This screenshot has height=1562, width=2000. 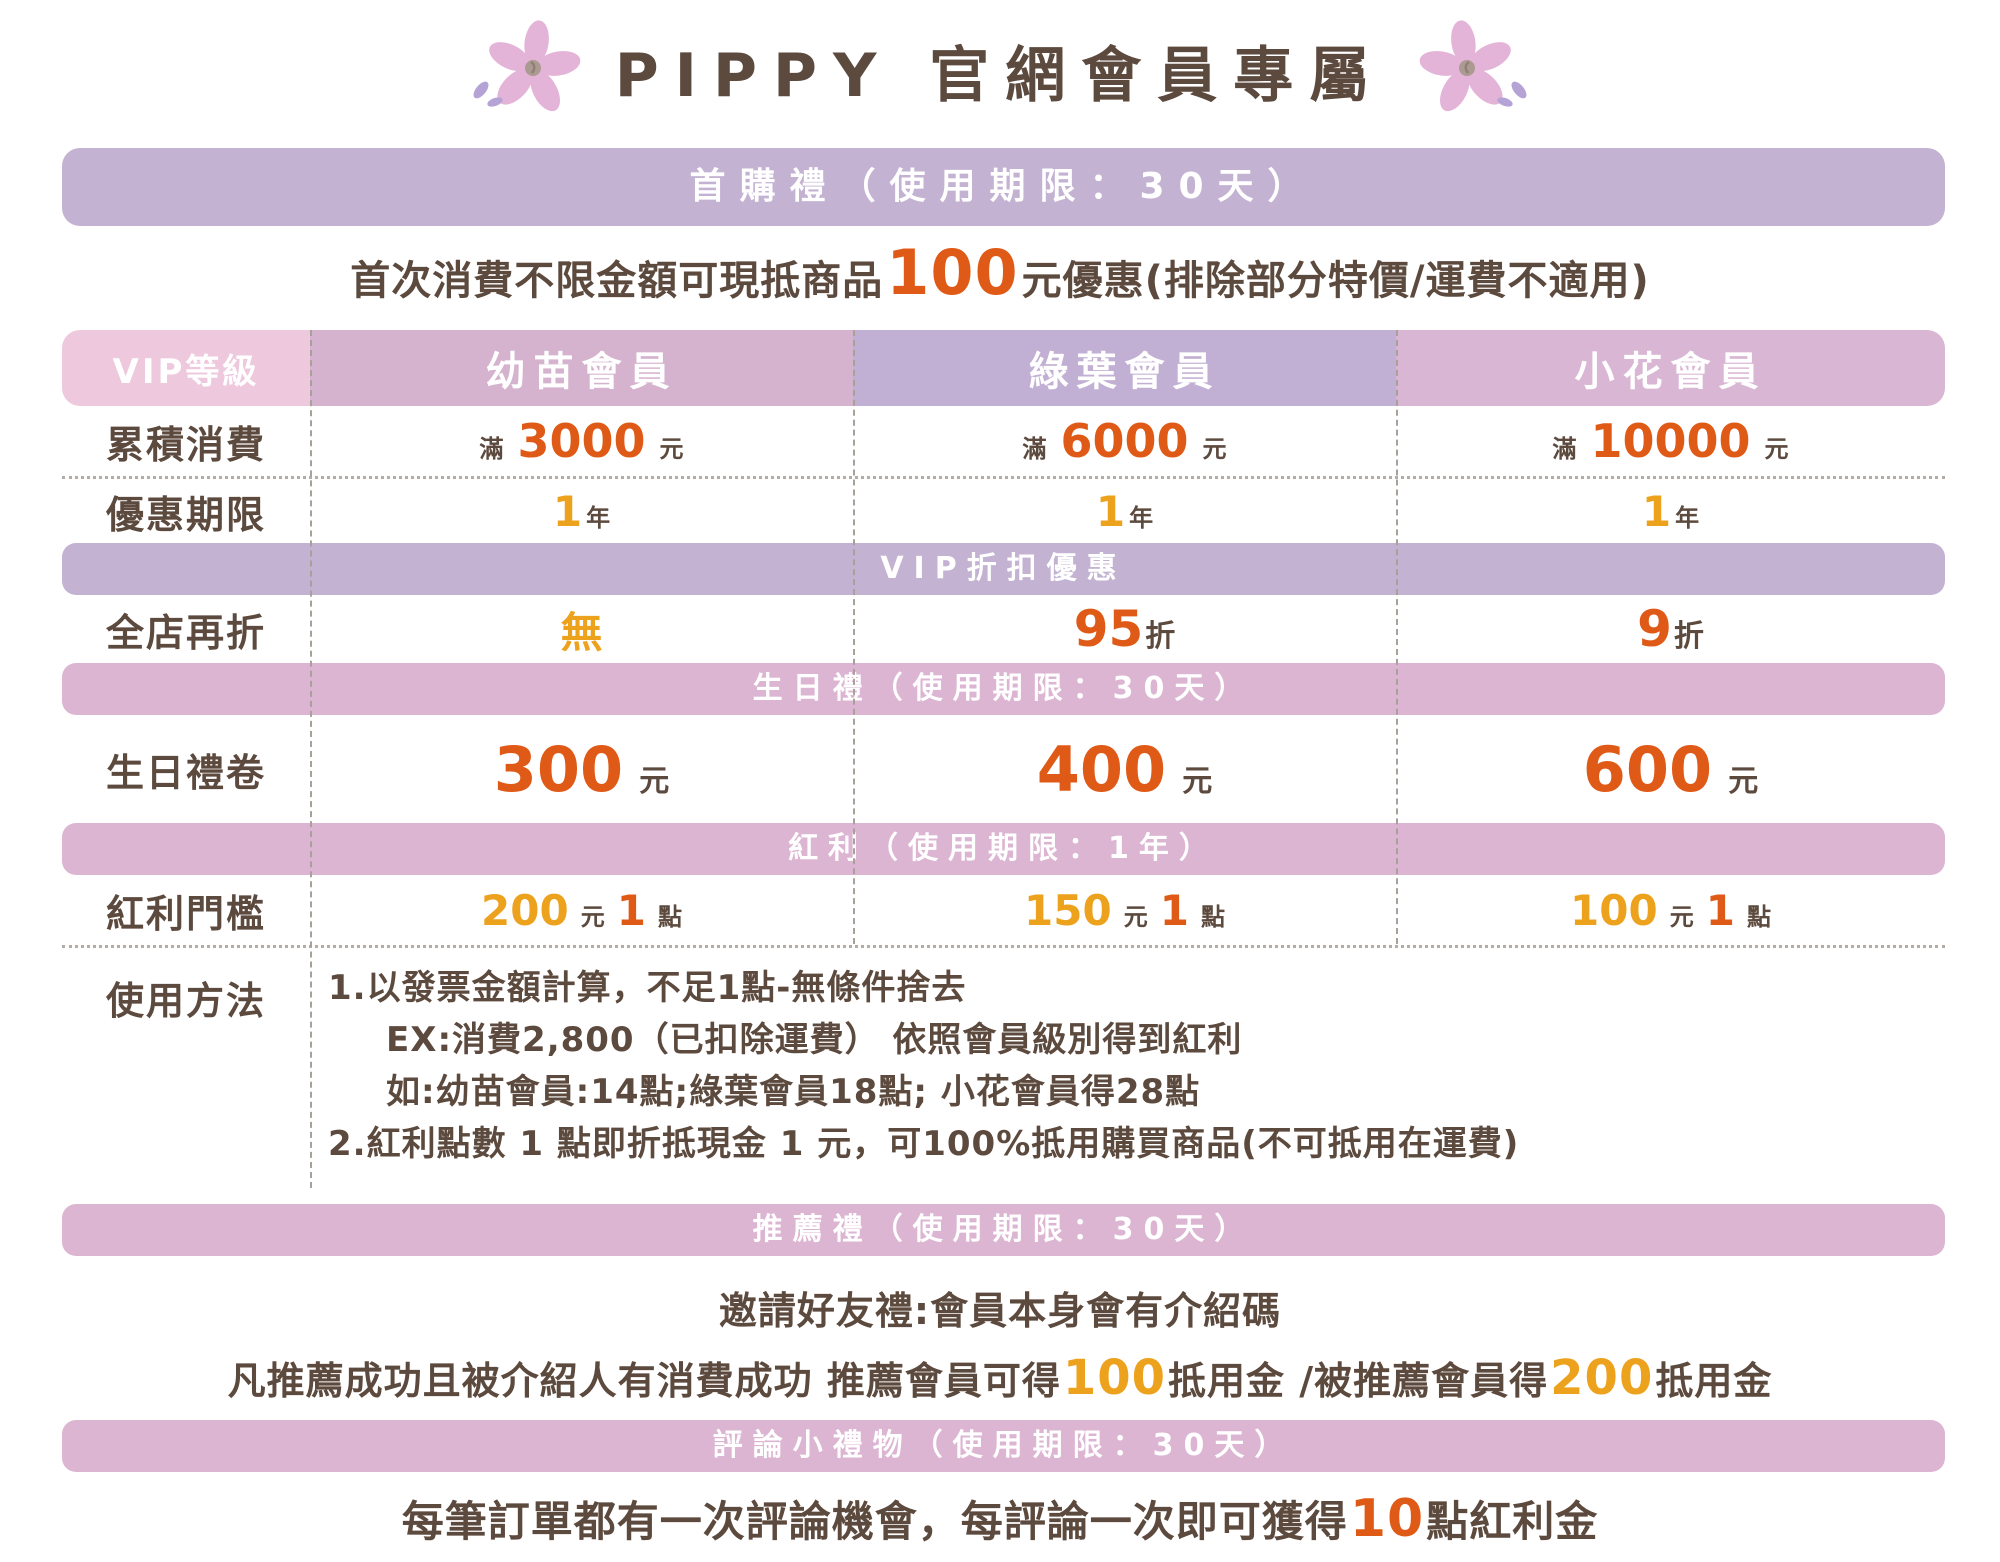 What do you see at coordinates (581, 769) in the screenshot?
I see `birthday-tier1: 300 元` at bounding box center [581, 769].